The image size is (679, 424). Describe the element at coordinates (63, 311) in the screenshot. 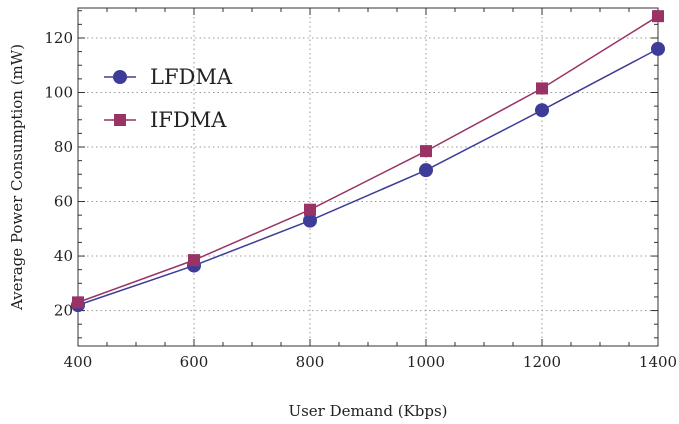

I see `y-tick-label: 20` at that location.